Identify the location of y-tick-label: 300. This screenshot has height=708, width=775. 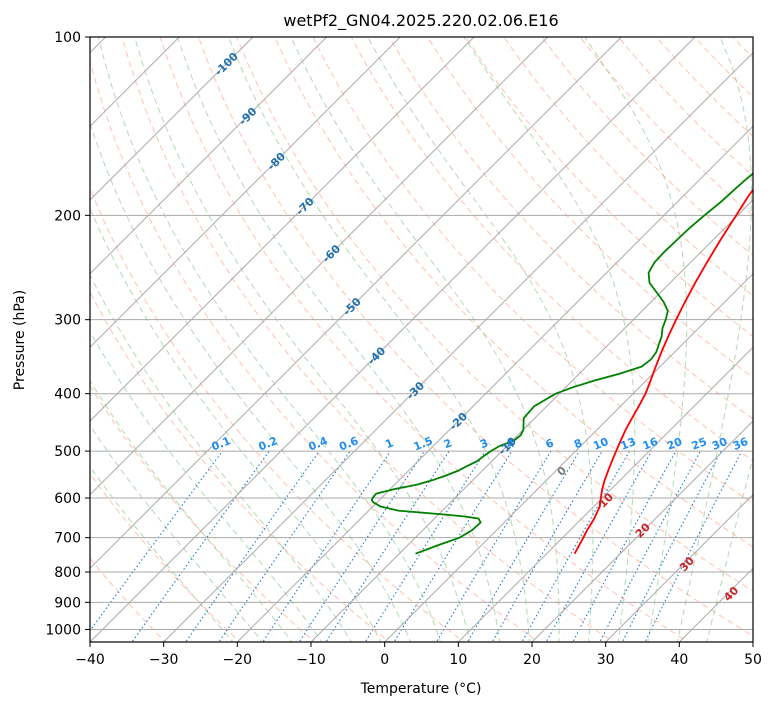
(67, 321).